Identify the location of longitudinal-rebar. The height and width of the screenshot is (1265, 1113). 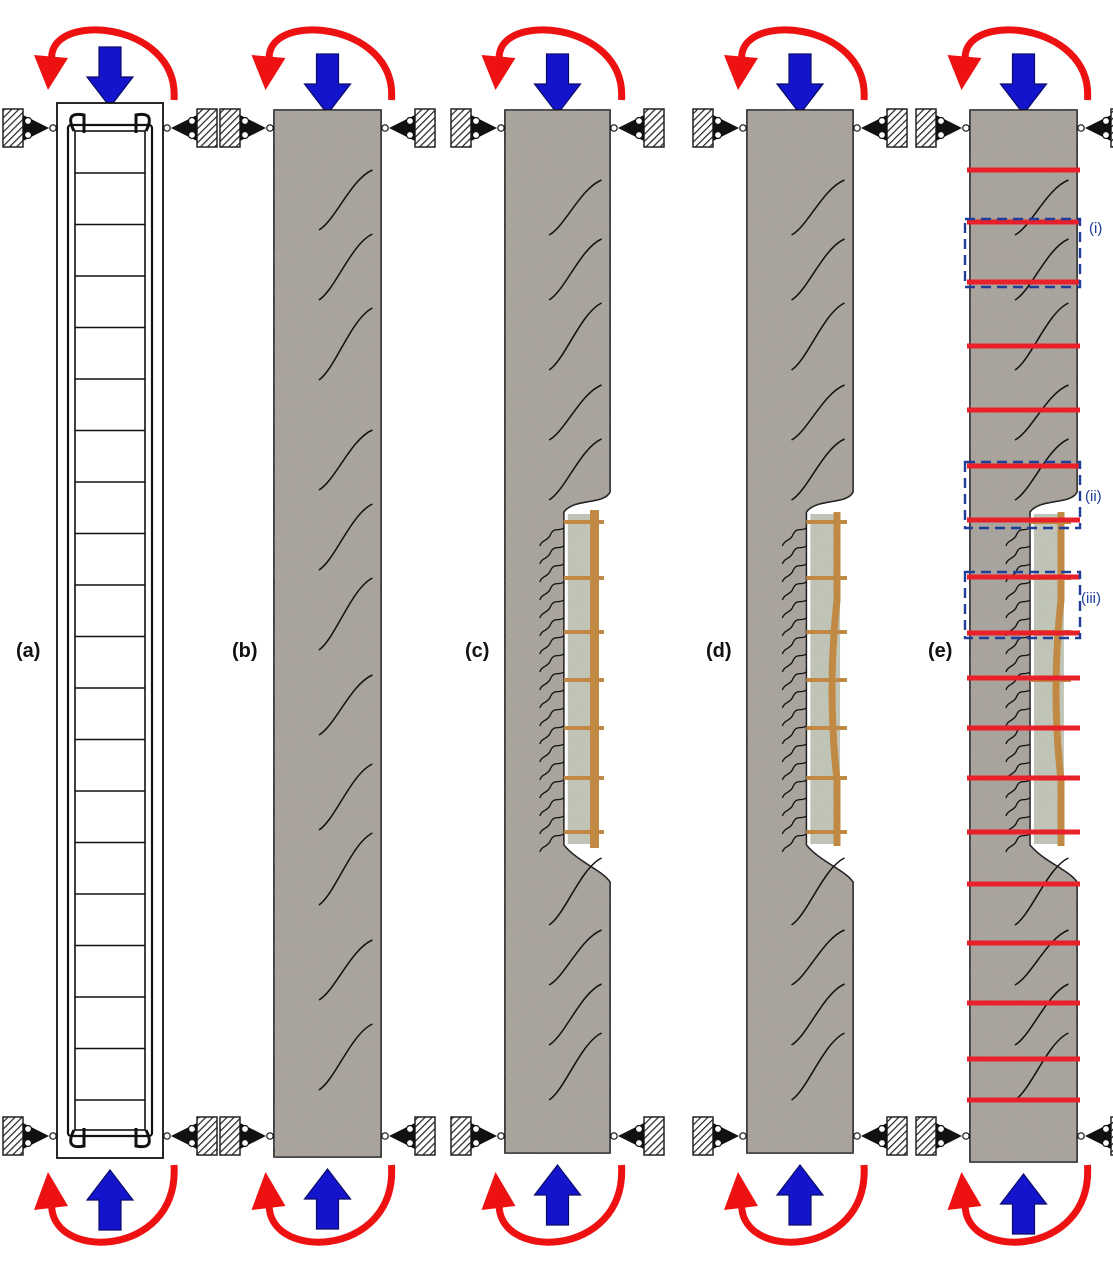
(110, 630).